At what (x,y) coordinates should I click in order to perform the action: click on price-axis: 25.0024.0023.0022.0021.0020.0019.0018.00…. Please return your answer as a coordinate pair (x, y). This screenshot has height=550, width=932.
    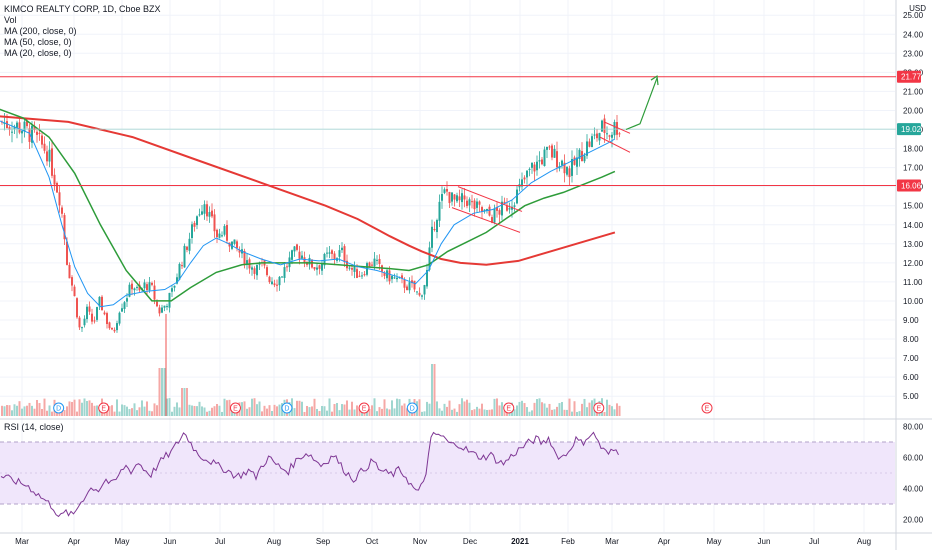
    Looking at the image, I should click on (910, 206).